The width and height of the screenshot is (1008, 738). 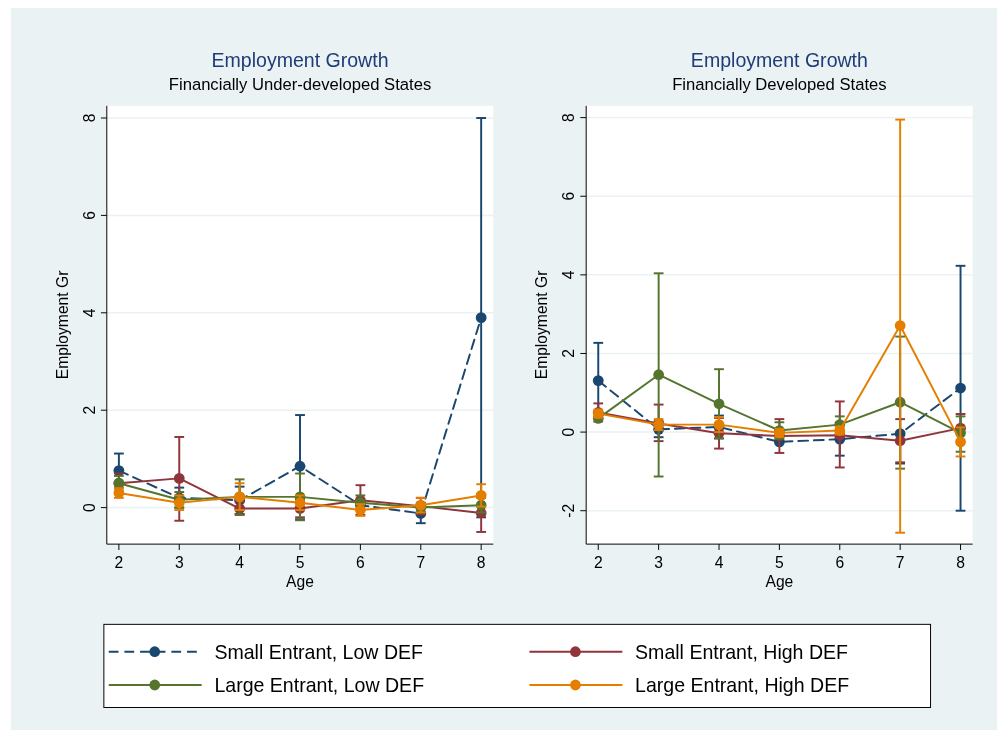 What do you see at coordinates (779, 85) in the screenshot?
I see `chart-subtitle: Financially Developed States` at bounding box center [779, 85].